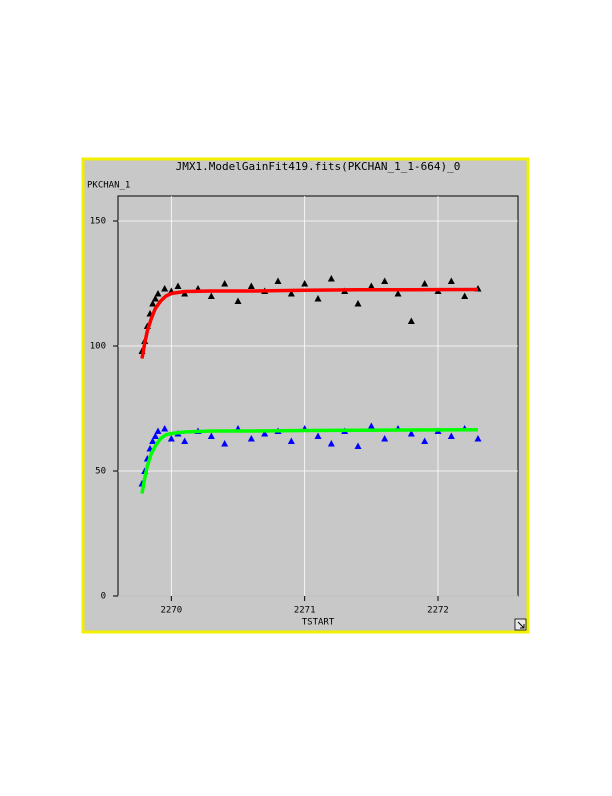  Describe the element at coordinates (100, 472) in the screenshot. I see `y-tick-label: 50` at that location.